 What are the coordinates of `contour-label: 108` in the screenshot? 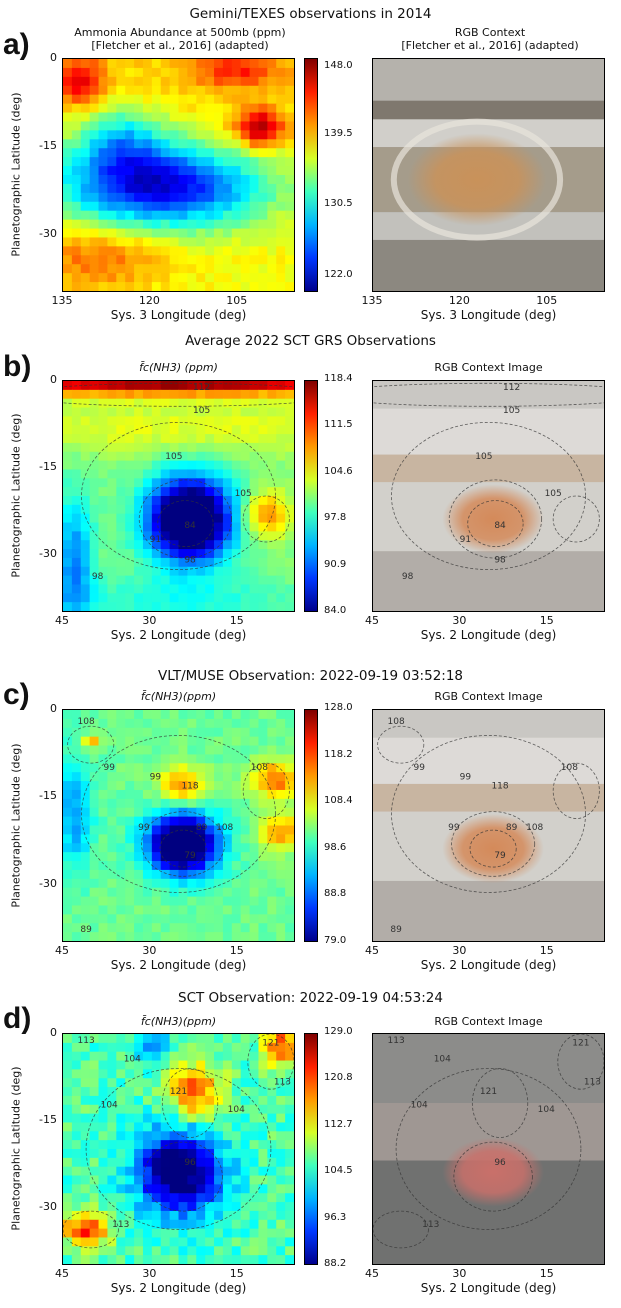 It's located at (569, 768).